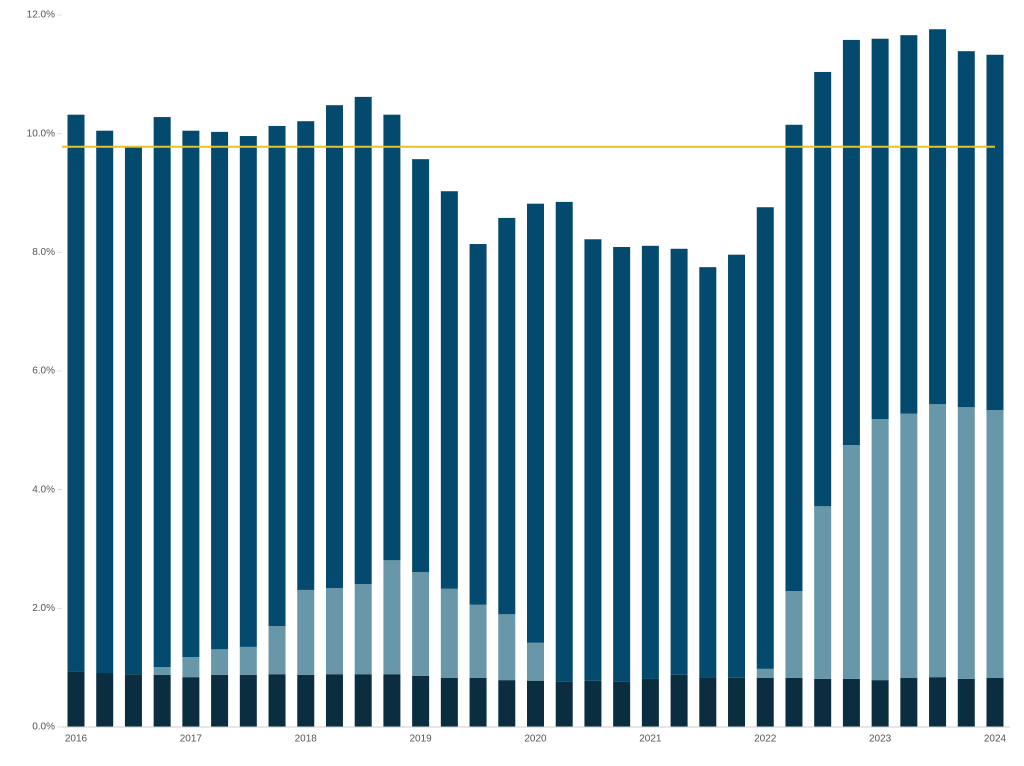  What do you see at coordinates (43, 252) in the screenshot?
I see `y-tick-label: 8.0%` at bounding box center [43, 252].